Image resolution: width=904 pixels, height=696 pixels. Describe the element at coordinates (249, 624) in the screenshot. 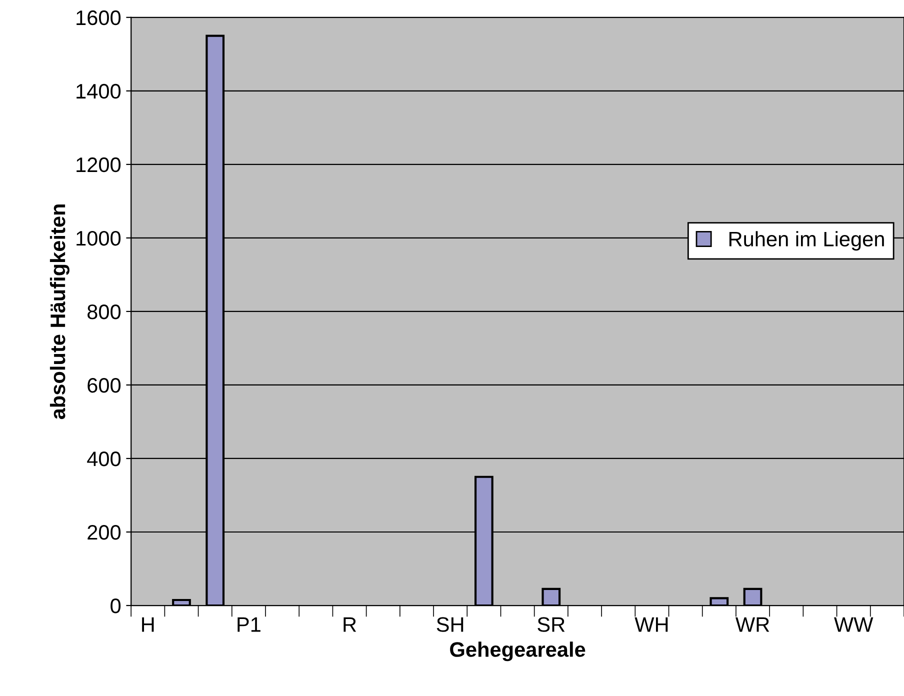

I see `x-tick-label: P1` at that location.